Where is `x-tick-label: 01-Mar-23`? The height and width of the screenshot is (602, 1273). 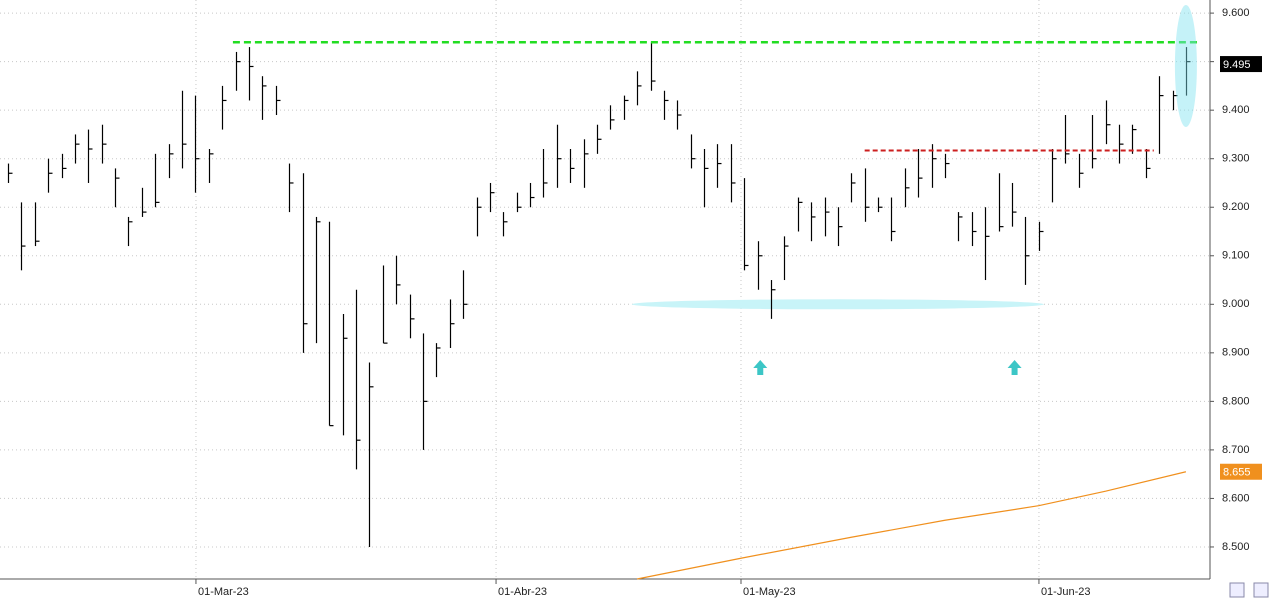 x-tick-label: 01-Mar-23 is located at coordinates (223, 592).